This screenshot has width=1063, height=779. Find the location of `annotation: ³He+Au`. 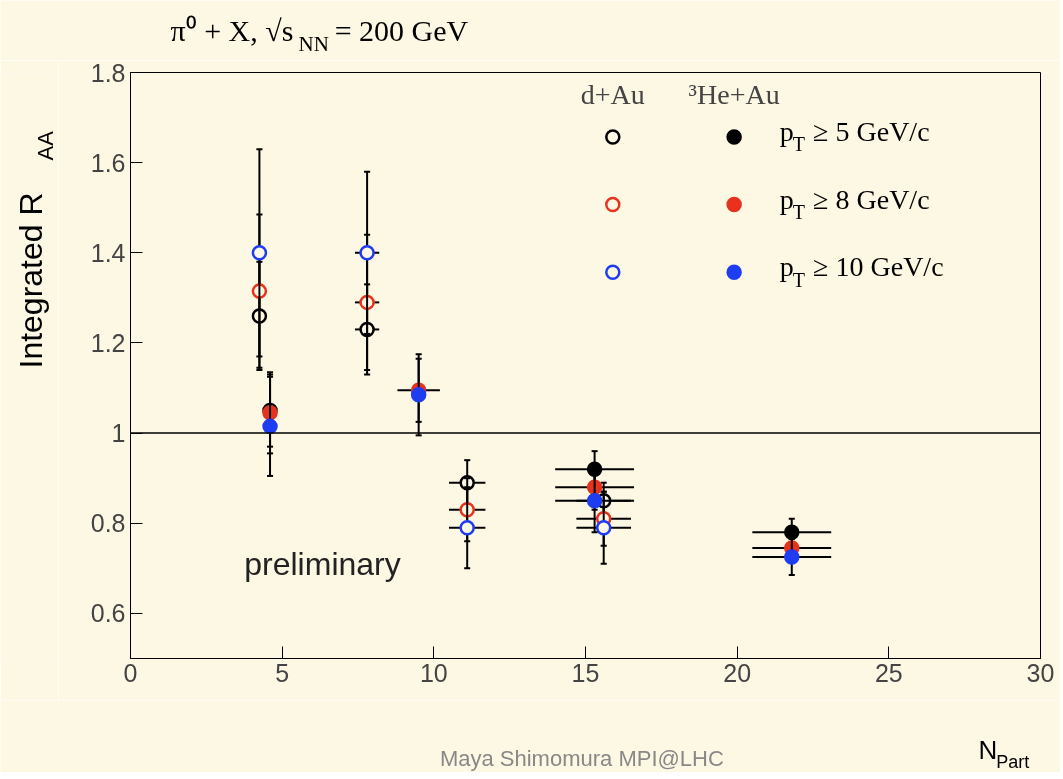

annotation: ³He+Au is located at coordinates (734, 94).